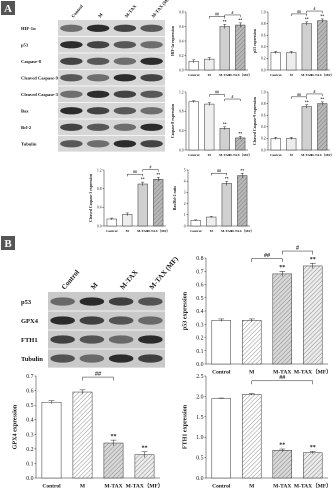 The image size is (336, 500). I want to click on blot-column-label: M-TAX (MF), so click(164, 273).